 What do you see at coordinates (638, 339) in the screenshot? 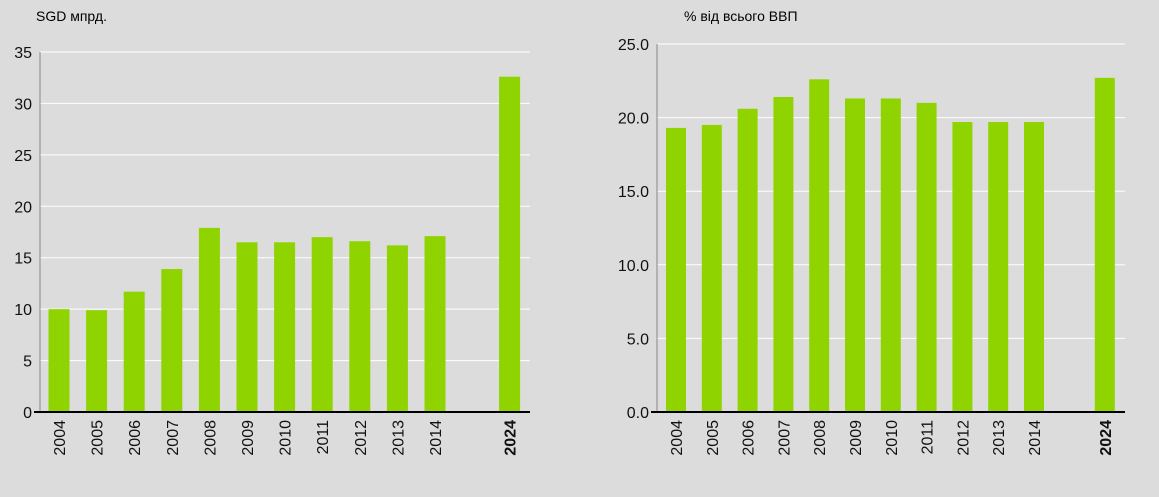
I see `y-tick-label: 5.0` at bounding box center [638, 339].